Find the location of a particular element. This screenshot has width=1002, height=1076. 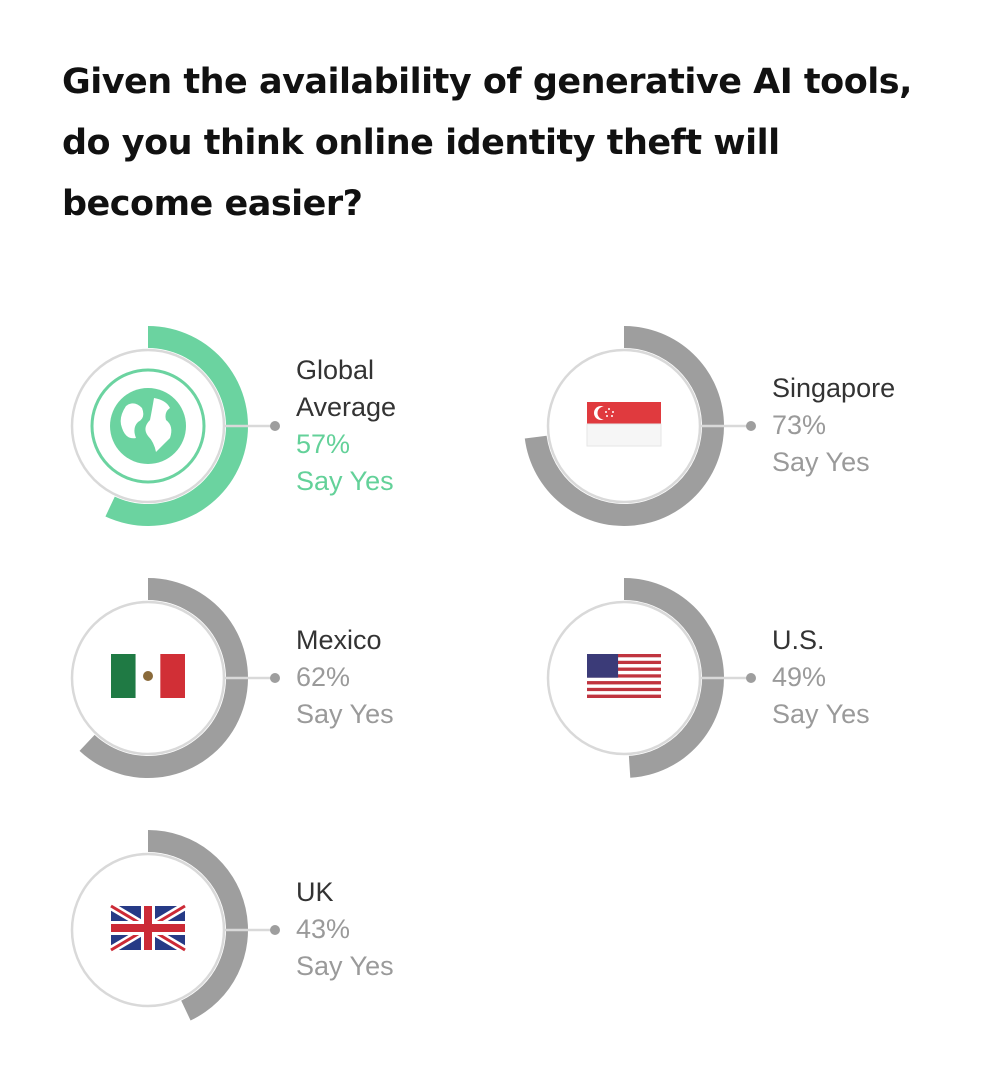

radial-item: Singapore 73% Say Yes is located at coordinates (751, 428).